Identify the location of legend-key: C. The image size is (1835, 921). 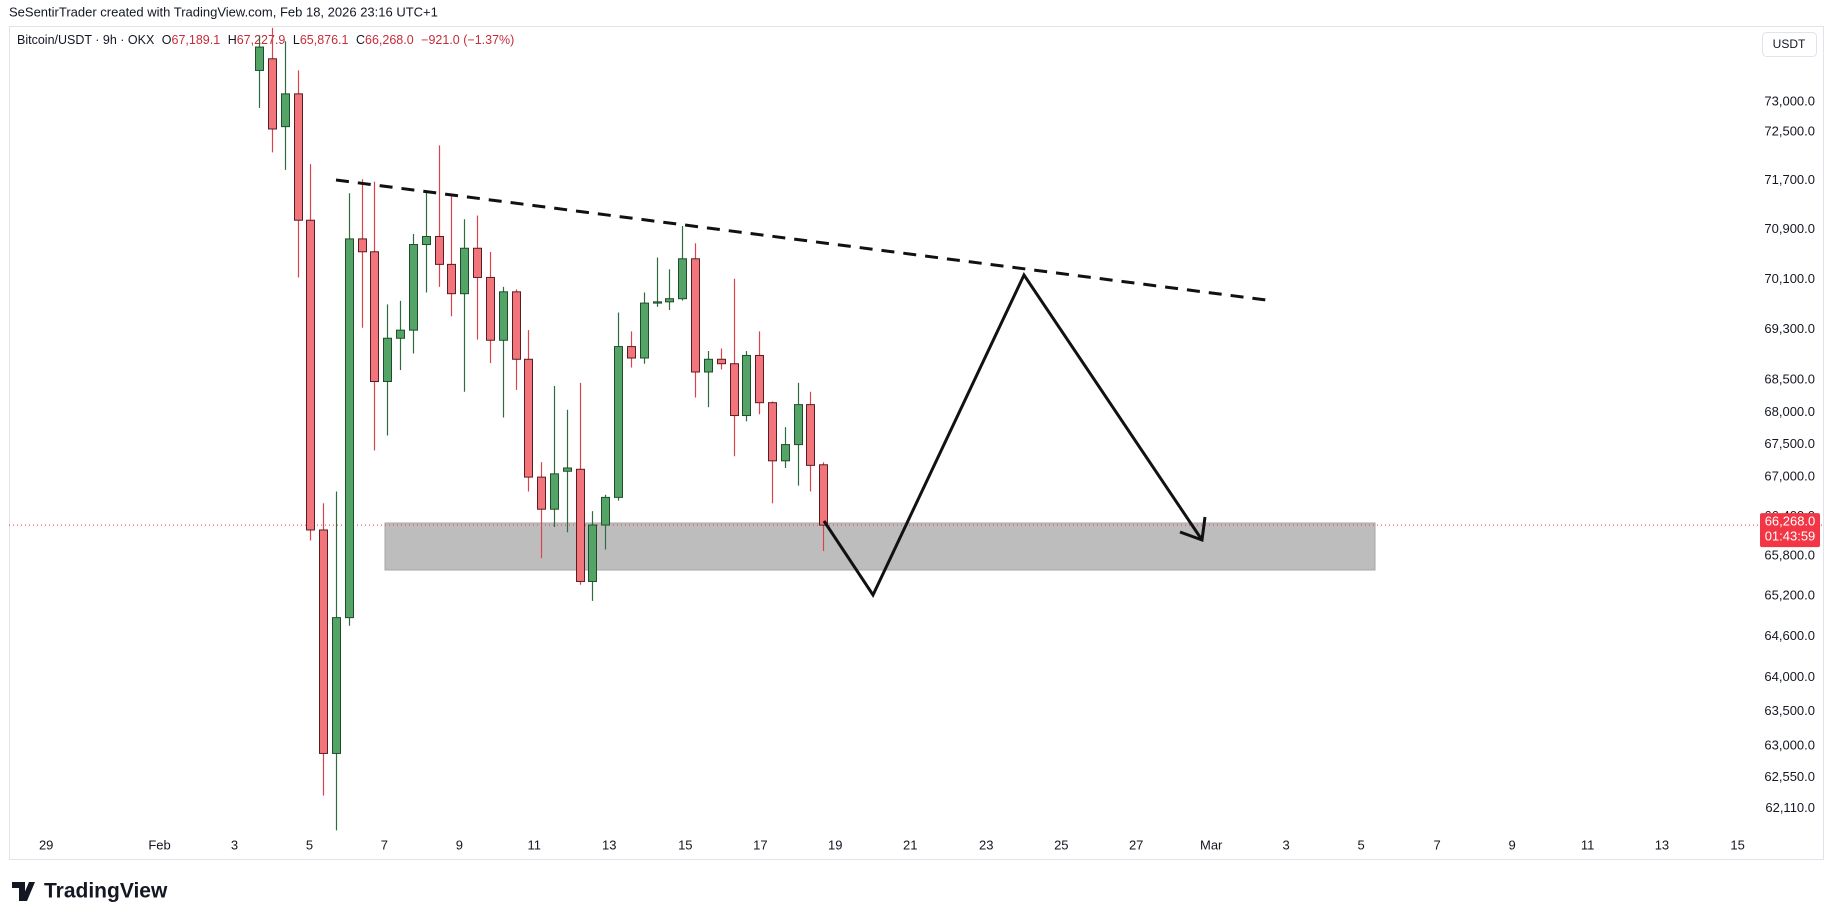
(360, 40).